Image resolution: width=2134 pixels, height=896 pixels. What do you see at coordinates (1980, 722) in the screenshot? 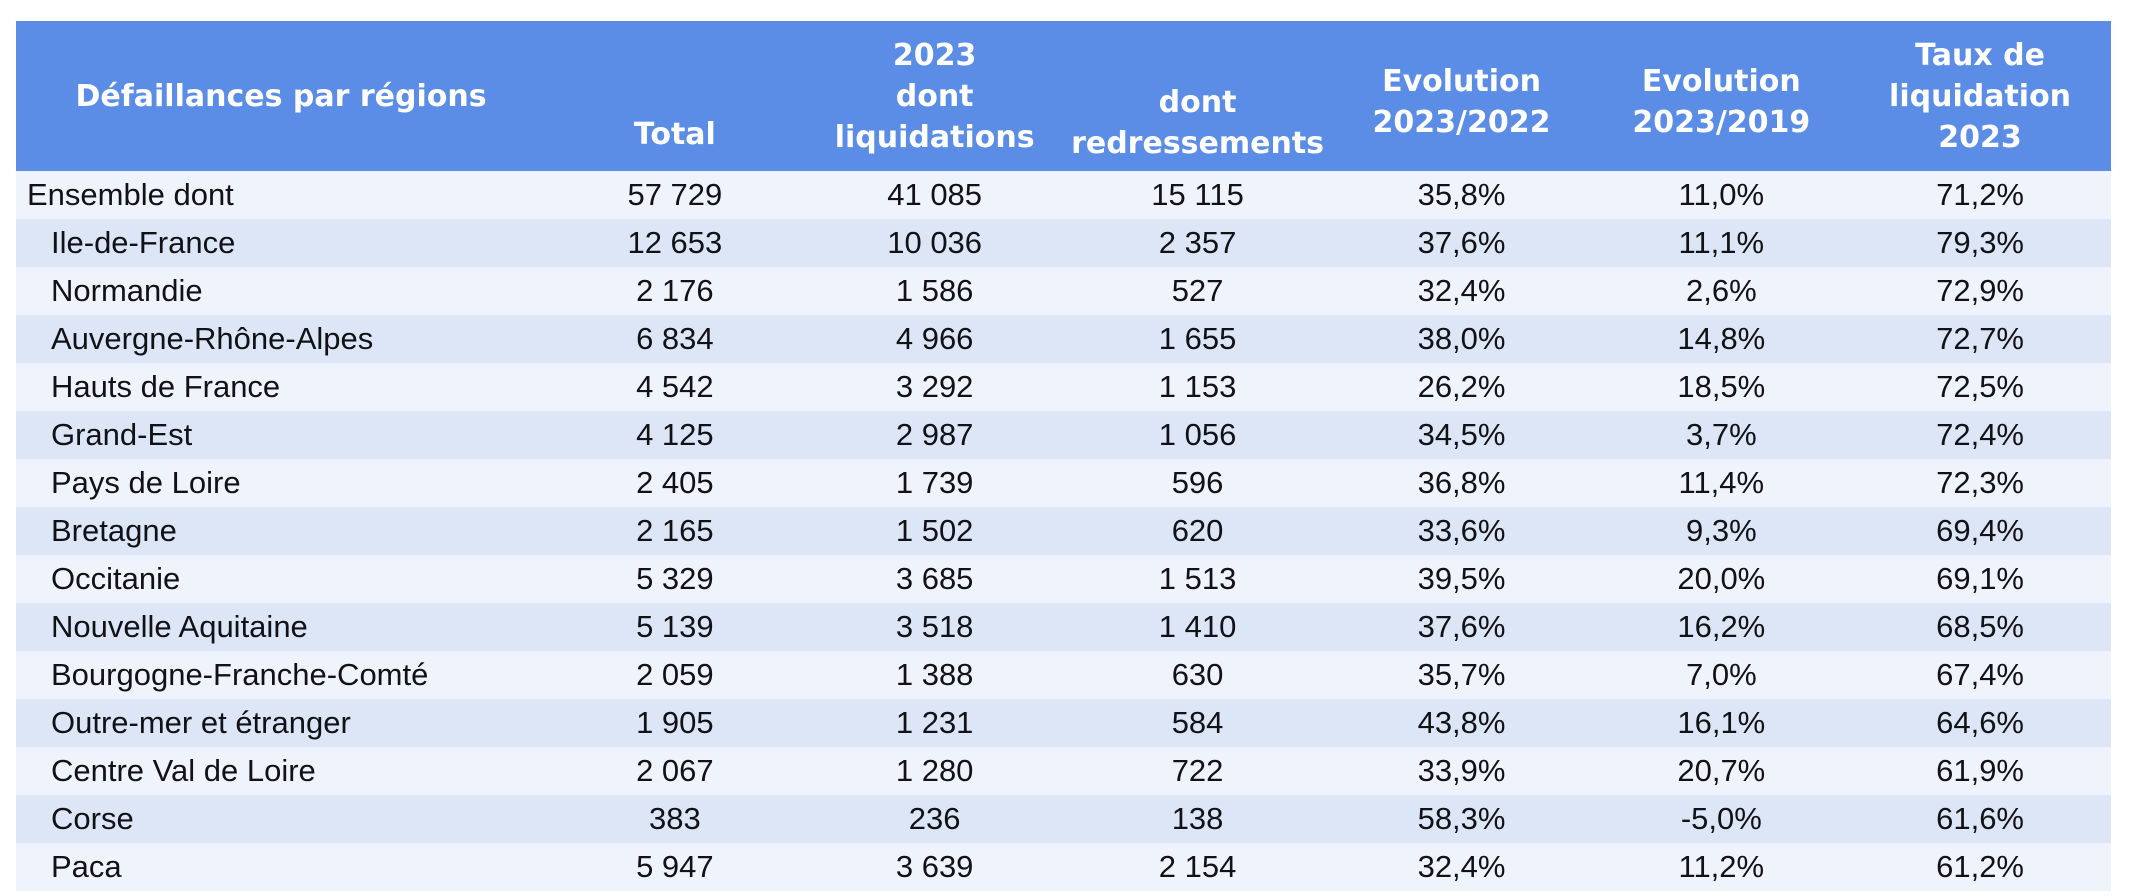
I see `cell-taux-liquidation: 64,6%` at bounding box center [1980, 722].